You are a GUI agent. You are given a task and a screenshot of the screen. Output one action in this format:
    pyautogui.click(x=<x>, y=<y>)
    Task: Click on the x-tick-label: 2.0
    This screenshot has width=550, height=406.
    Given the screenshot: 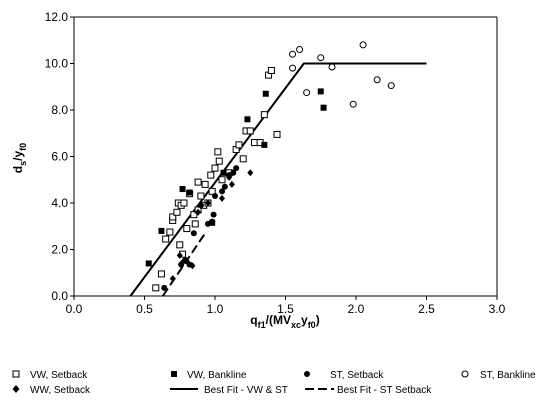 What is the action you would take?
    pyautogui.click(x=356, y=309)
    